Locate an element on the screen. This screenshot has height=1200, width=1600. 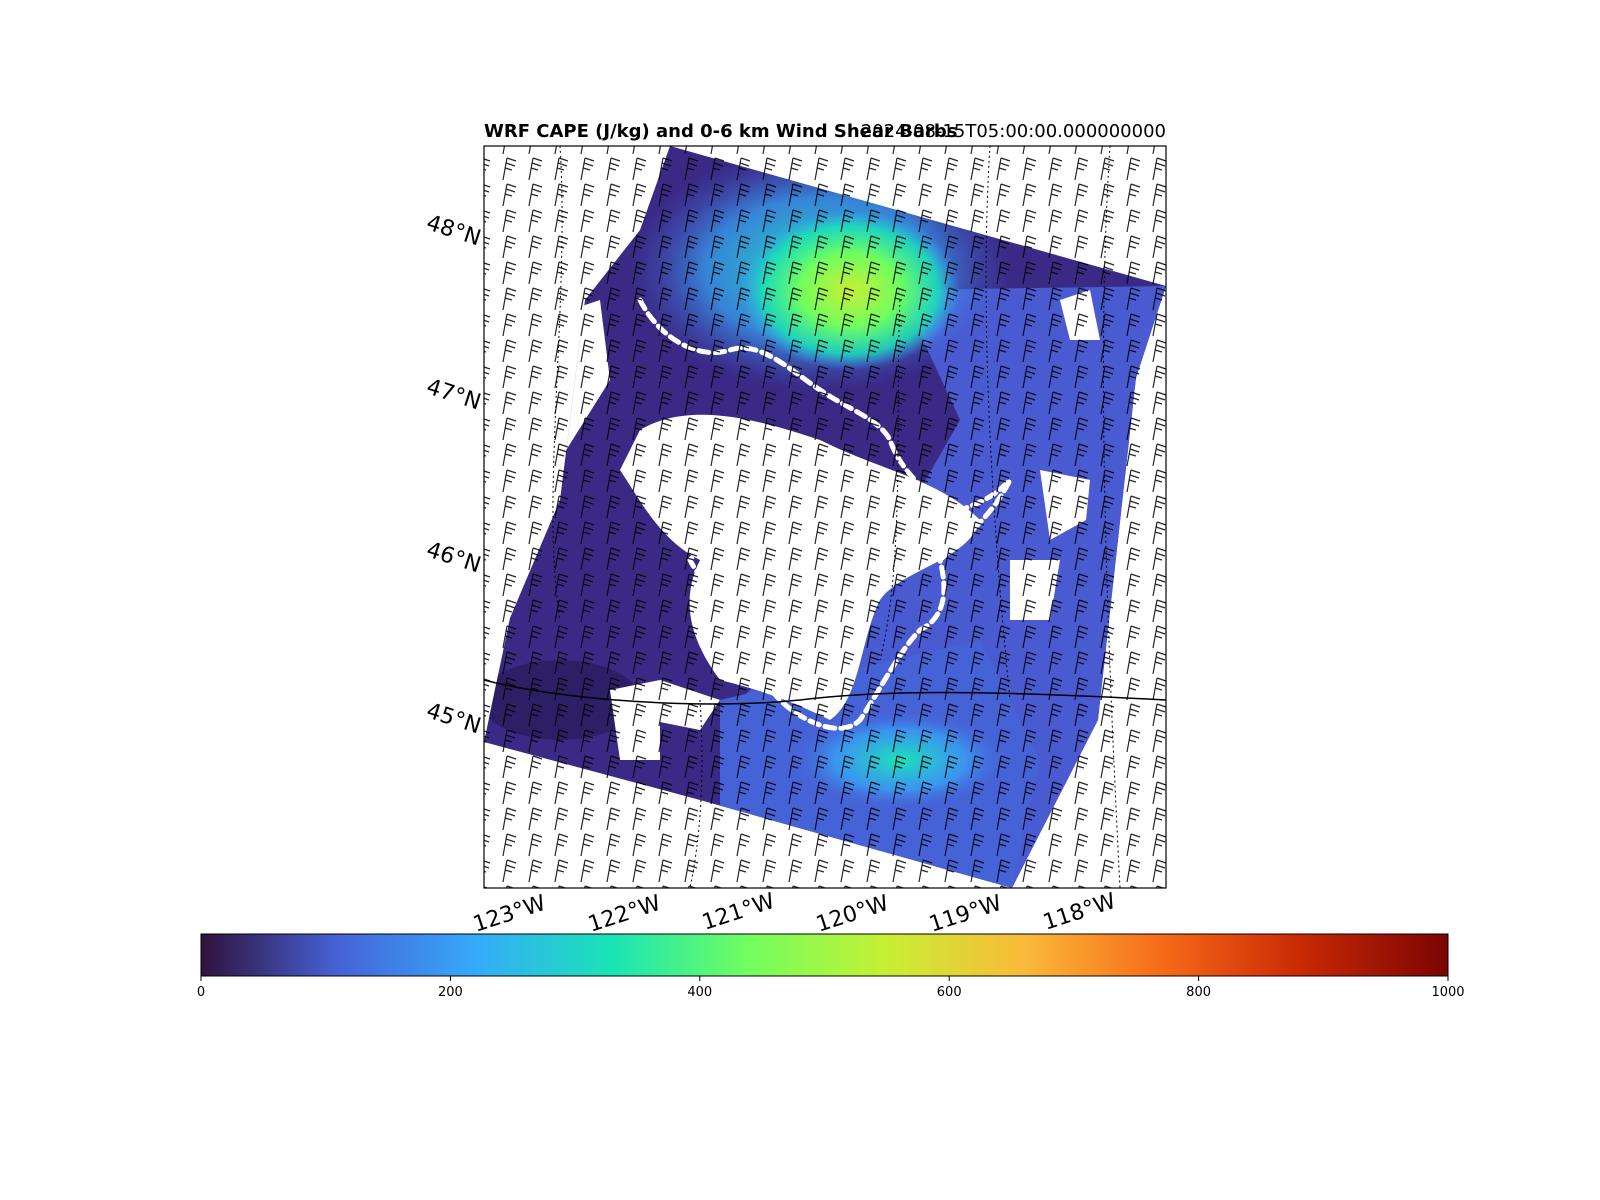
colorbar-gradient is located at coordinates (824, 955).